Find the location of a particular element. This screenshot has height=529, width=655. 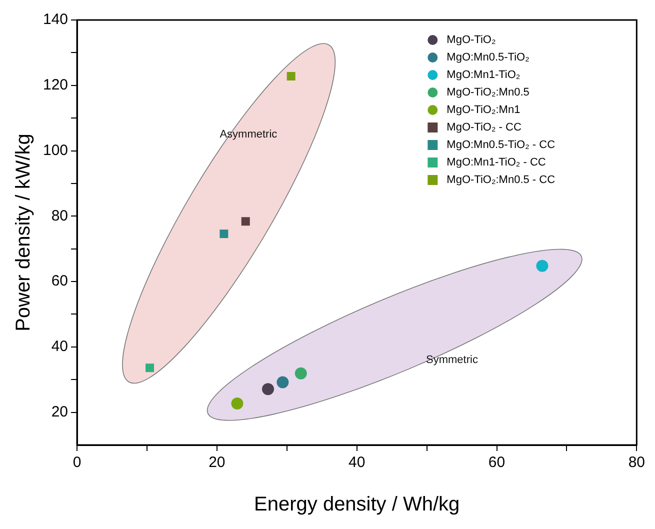

legend-label: MgO-TiO₂:Mn1 is located at coordinates (483, 110).